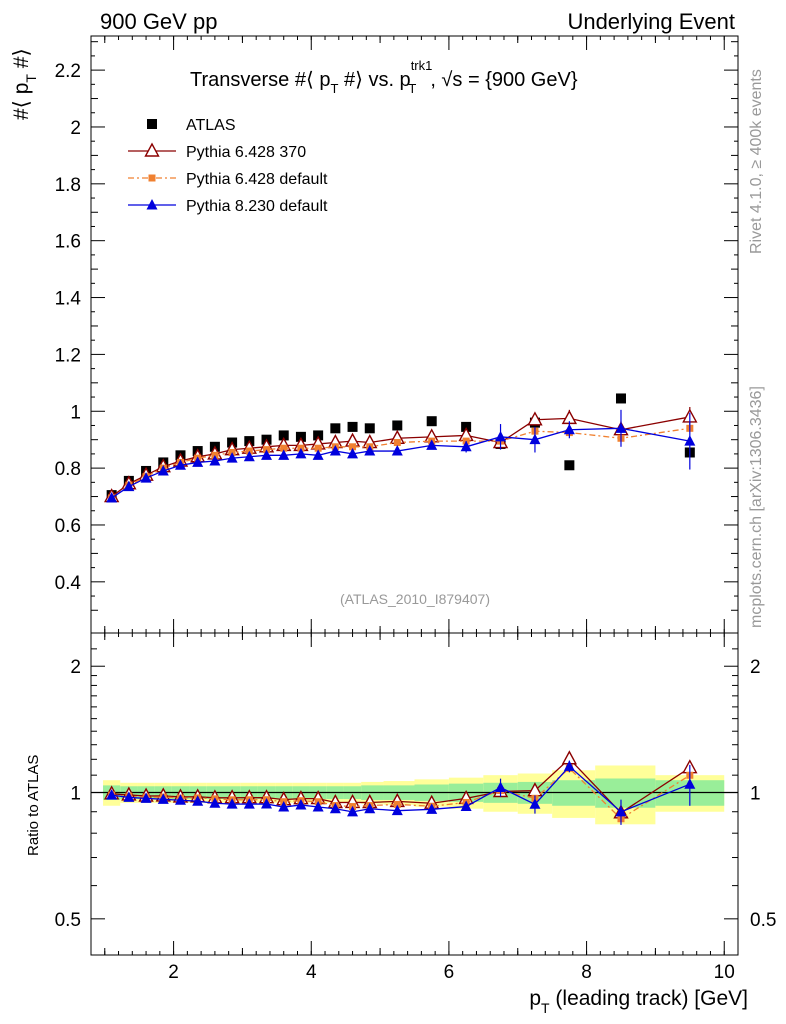 Image resolution: width=786 pixels, height=1024 pixels. Describe the element at coordinates (755, 667) in the screenshot. I see `ratio-y-tick-label-right: 2` at that location.